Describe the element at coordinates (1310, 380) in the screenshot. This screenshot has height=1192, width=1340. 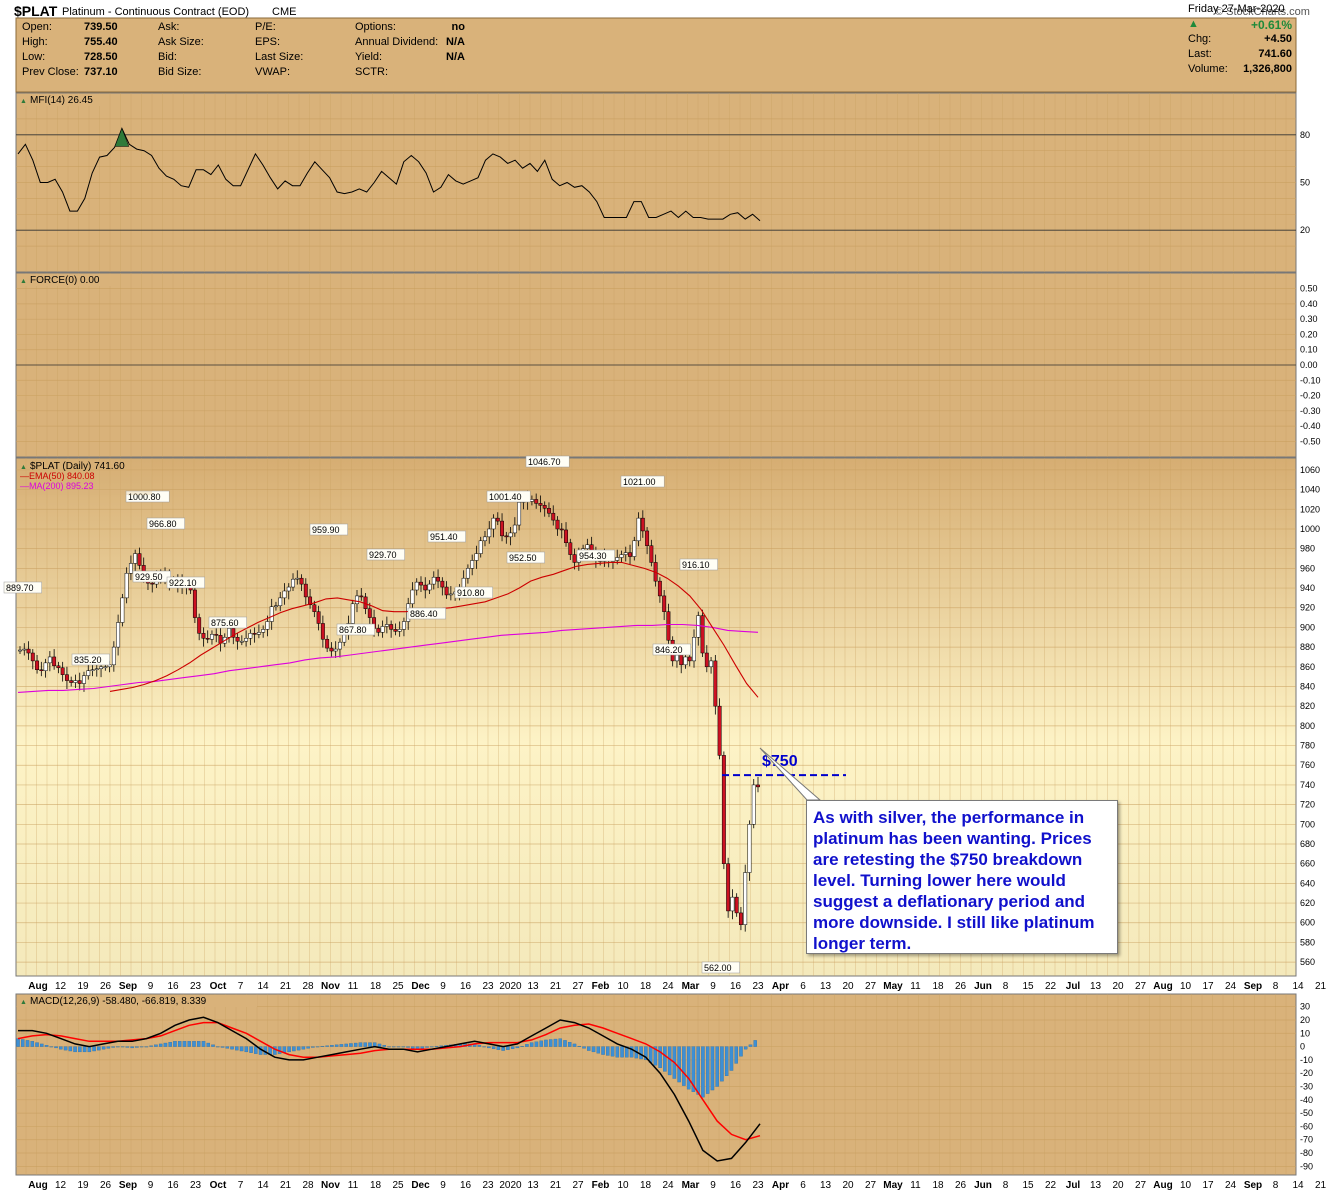
I see `force-tick-label: -0.10` at that location.